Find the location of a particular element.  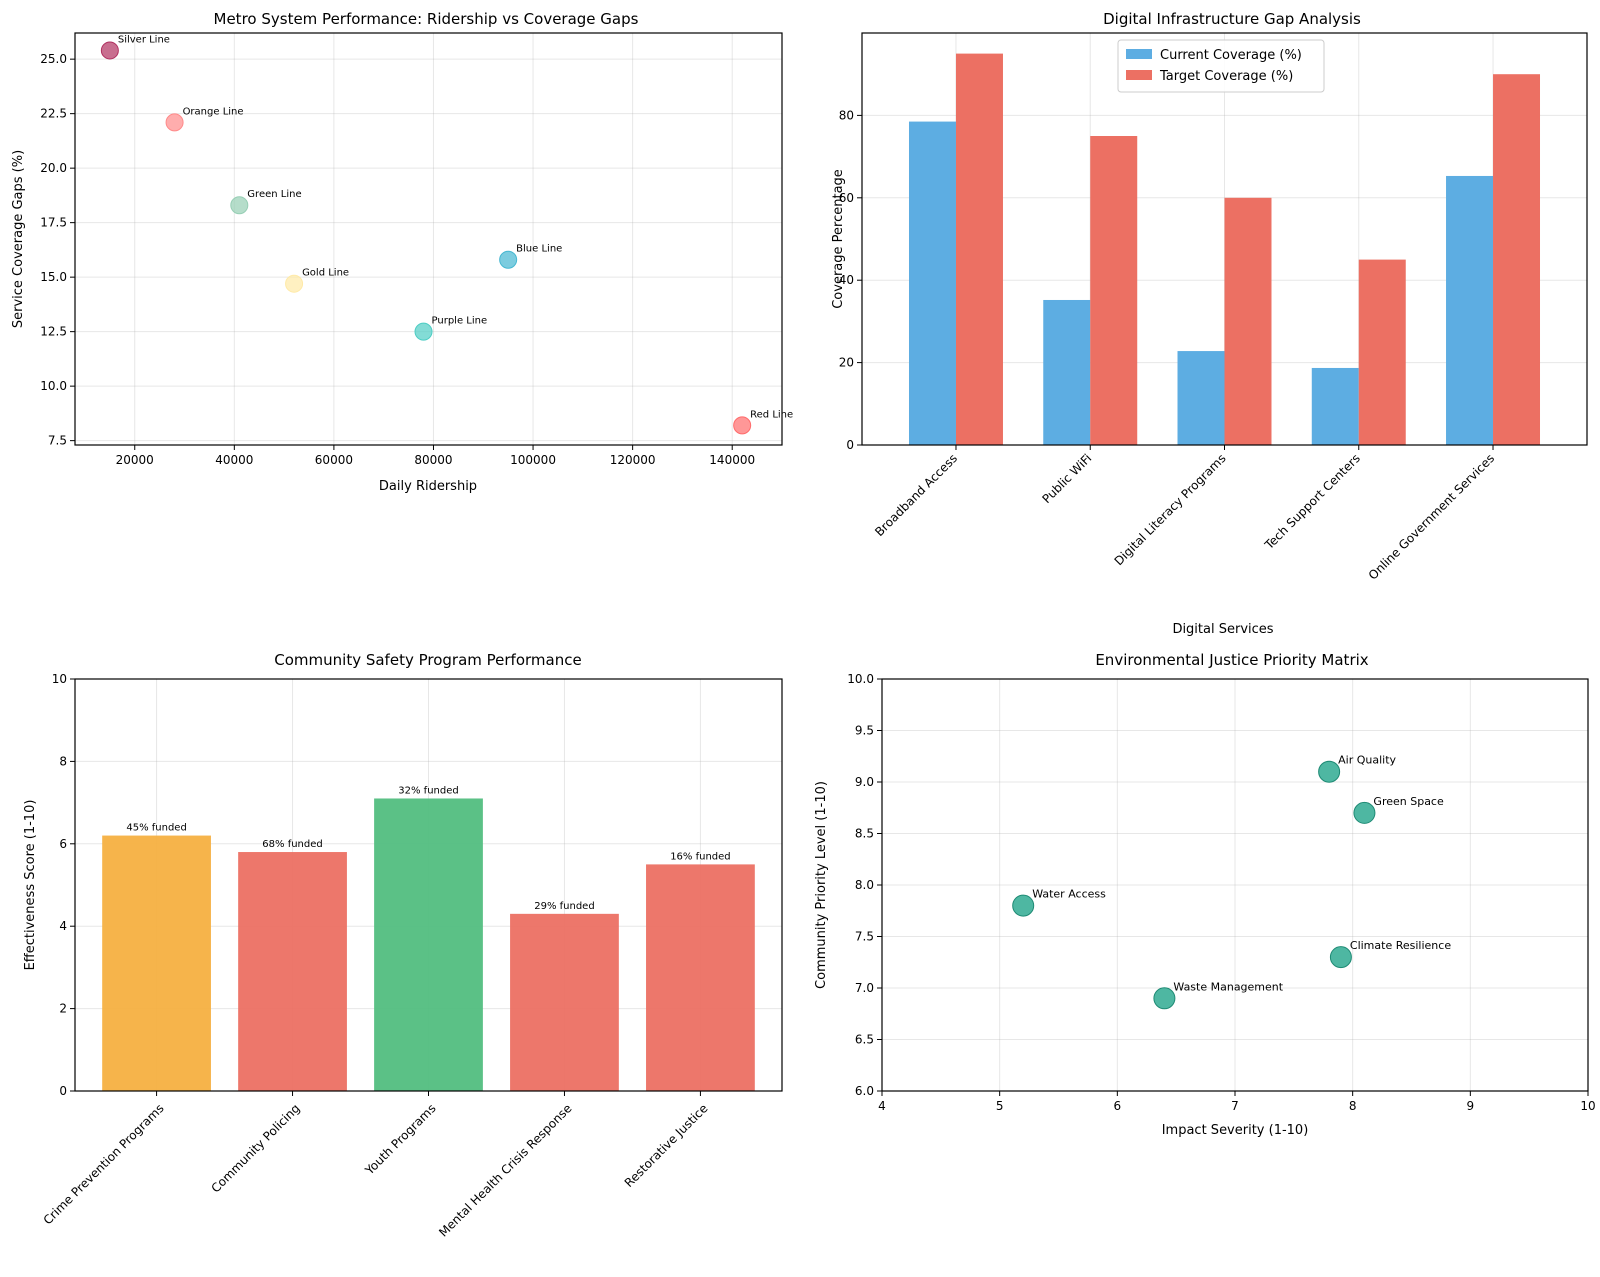

metro-y-tick-label: 7.5 is located at coordinates (57, 441).